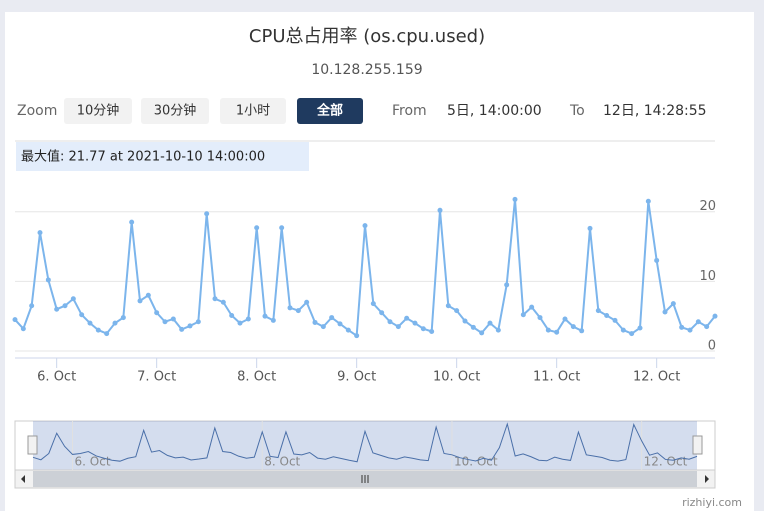 Image resolution: width=764 pixels, height=511 pixels. What do you see at coordinates (712, 346) in the screenshot?
I see `y-tick-label: 0` at bounding box center [712, 346].